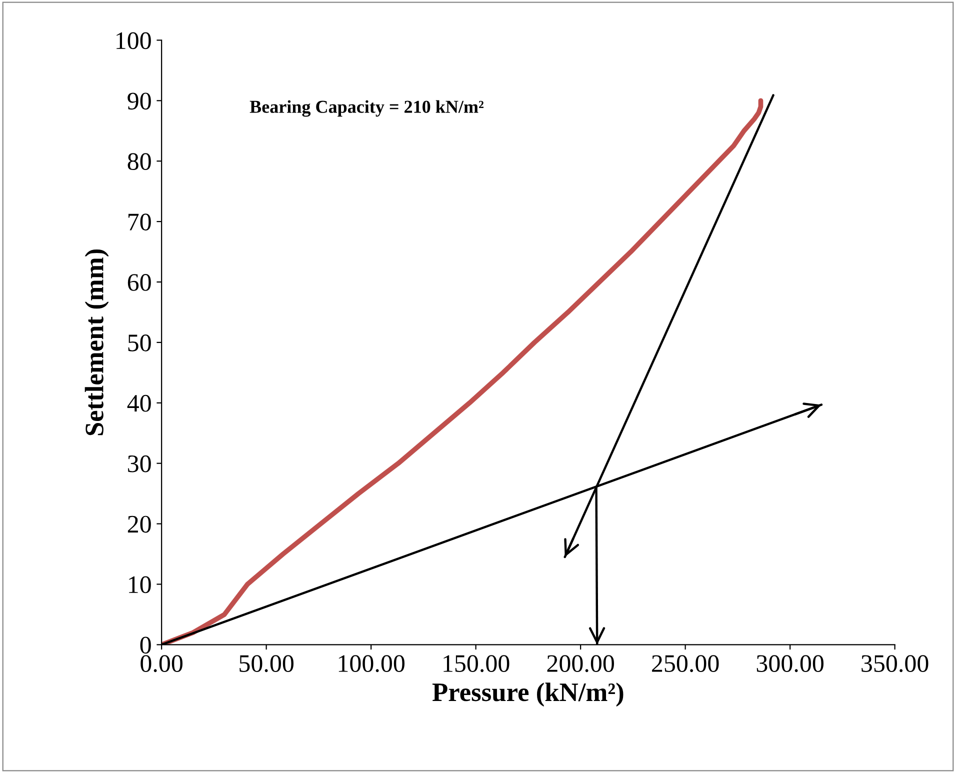 This screenshot has width=956, height=773. Describe the element at coordinates (790, 663) in the screenshot. I see `x-tick-label: 300.00` at that location.